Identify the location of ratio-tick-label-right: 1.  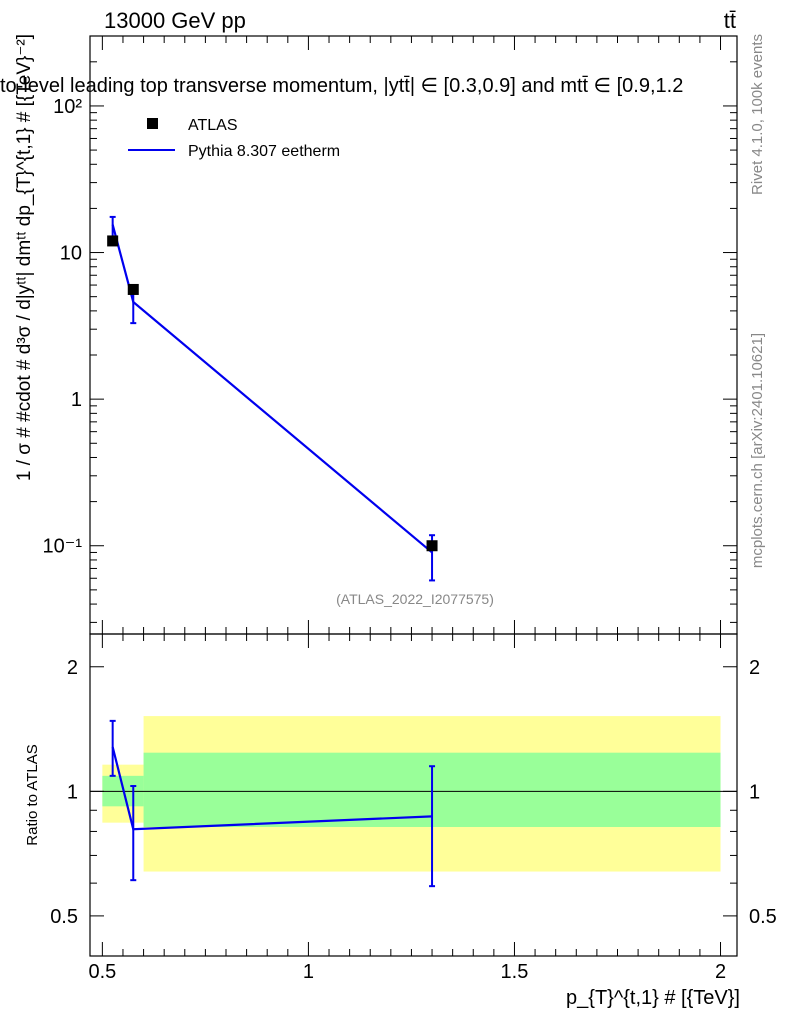
(754, 792).